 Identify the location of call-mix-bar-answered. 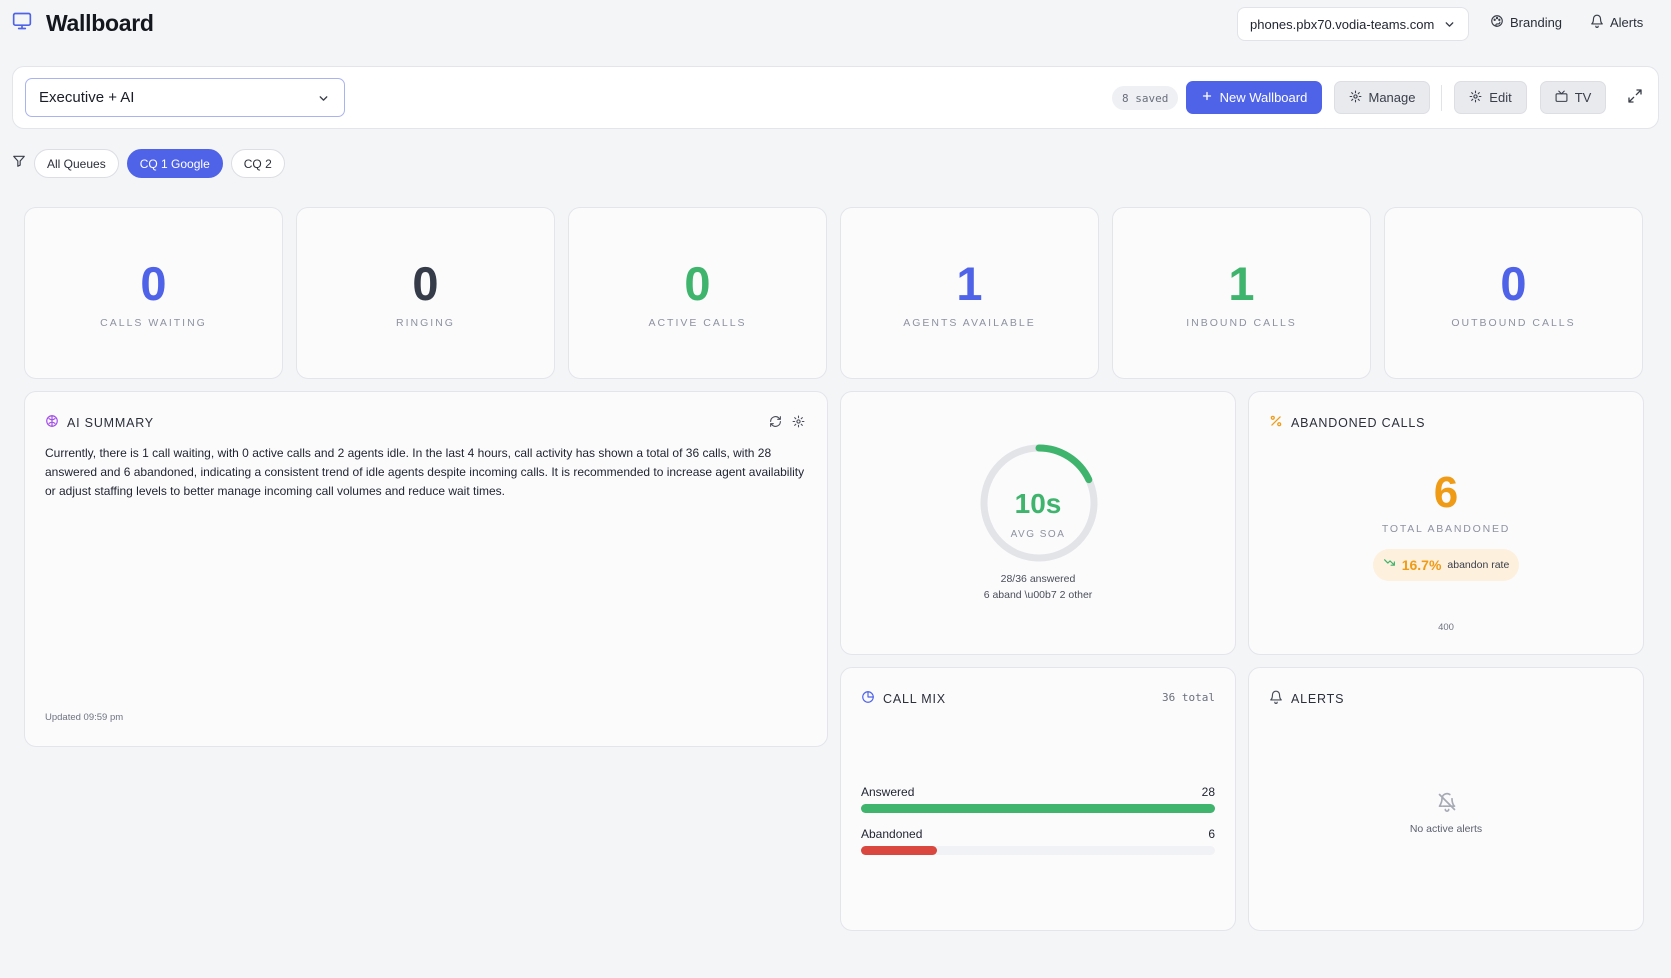
(1038, 808).